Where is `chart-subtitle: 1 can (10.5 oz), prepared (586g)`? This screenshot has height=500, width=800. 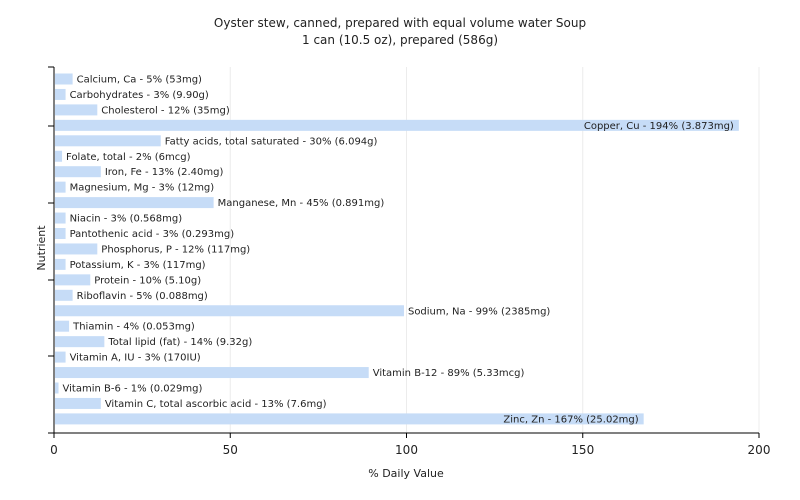
chart-subtitle: 1 can (10.5 oz), prepared (586g) is located at coordinates (400, 40).